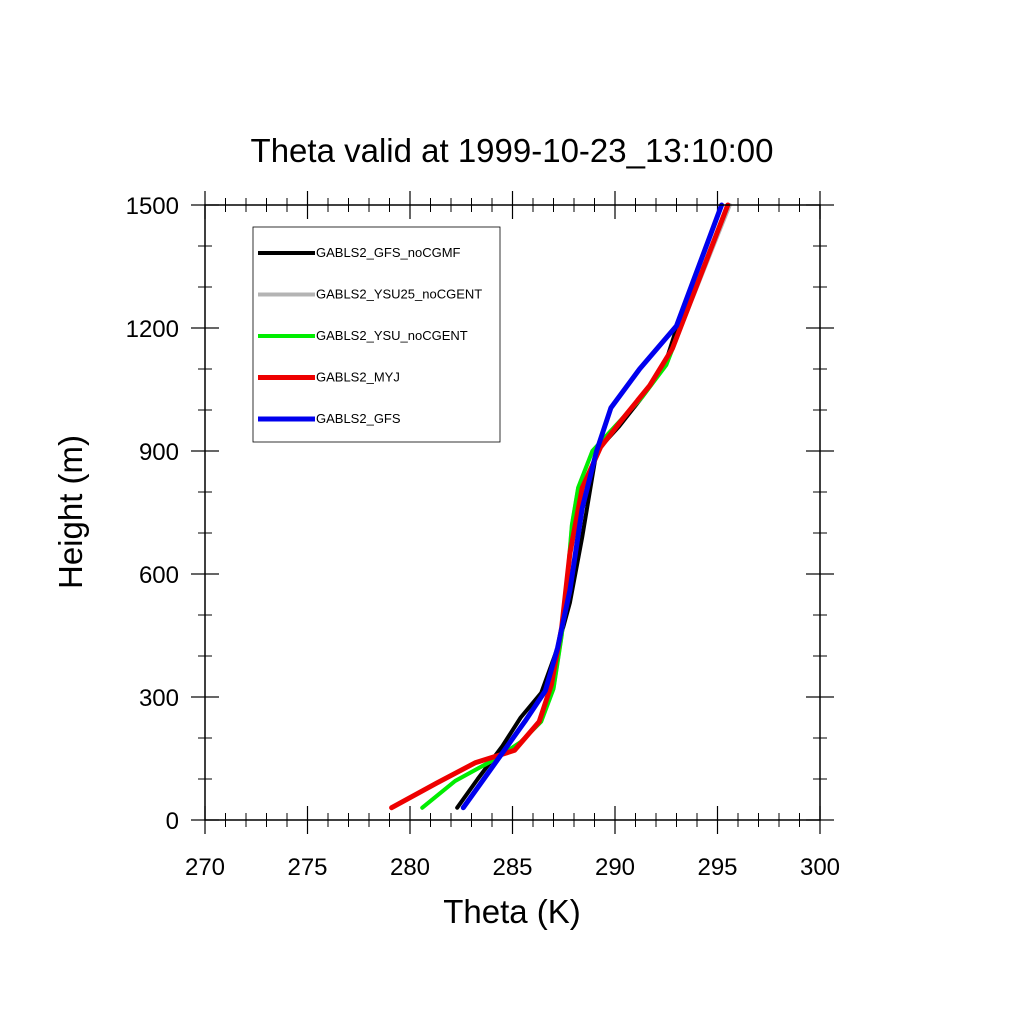 The height and width of the screenshot is (1024, 1024). I want to click on chart-title: Theta valid at 1999-10-23_13:10:00, so click(512, 150).